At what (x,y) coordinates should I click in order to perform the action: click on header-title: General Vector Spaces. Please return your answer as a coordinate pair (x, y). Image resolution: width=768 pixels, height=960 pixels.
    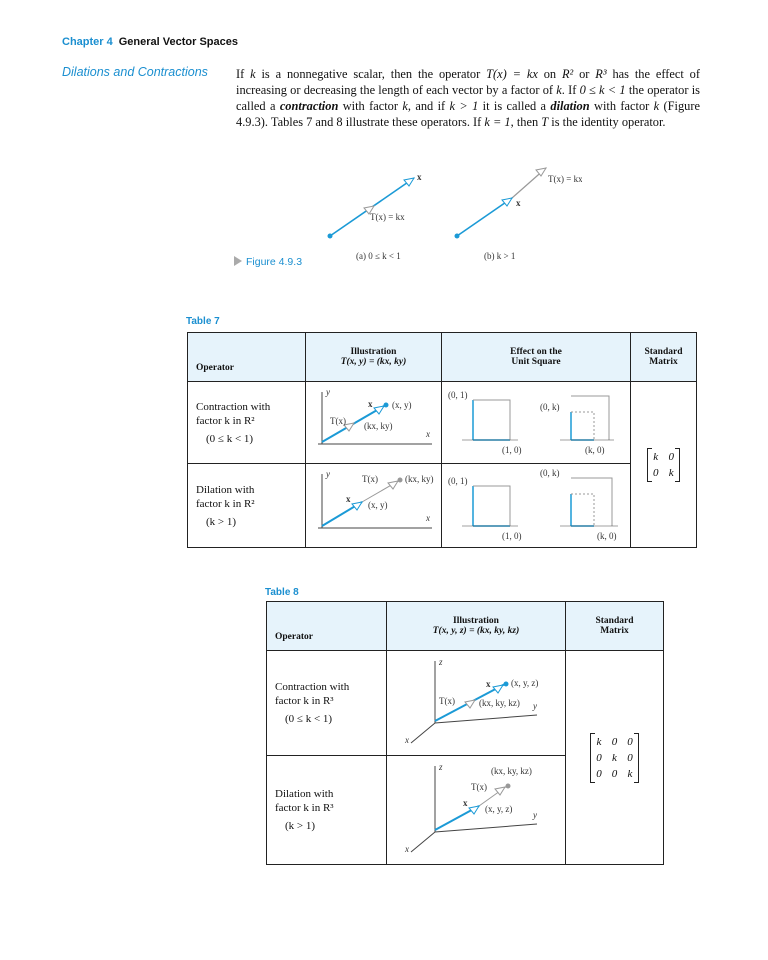
    Looking at the image, I should click on (178, 42).